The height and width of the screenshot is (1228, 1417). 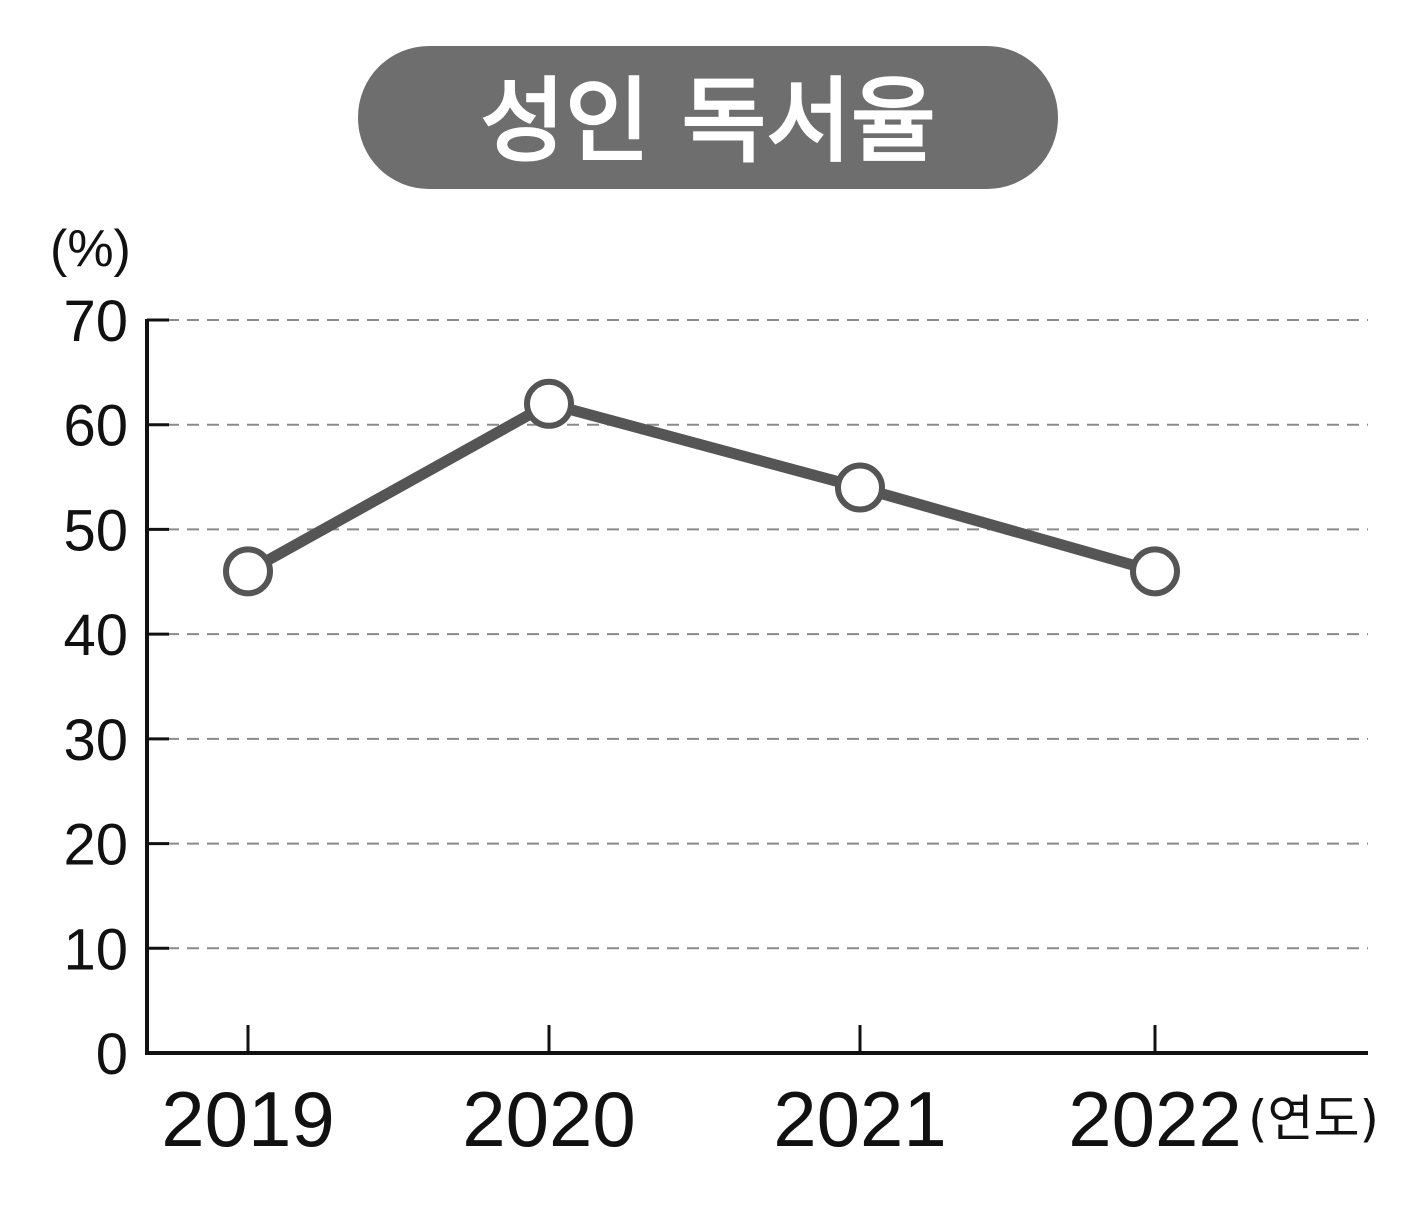 What do you see at coordinates (1313, 1119) in the screenshot?
I see `x-axis-unit: (연도)` at bounding box center [1313, 1119].